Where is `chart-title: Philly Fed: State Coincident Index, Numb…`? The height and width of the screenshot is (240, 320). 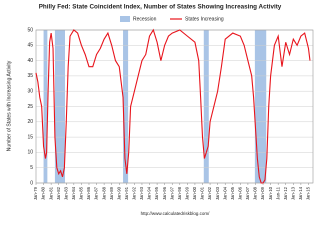
chart-title: Philly Fed: State Coincident Index, Numb… is located at coordinates (160, 7).